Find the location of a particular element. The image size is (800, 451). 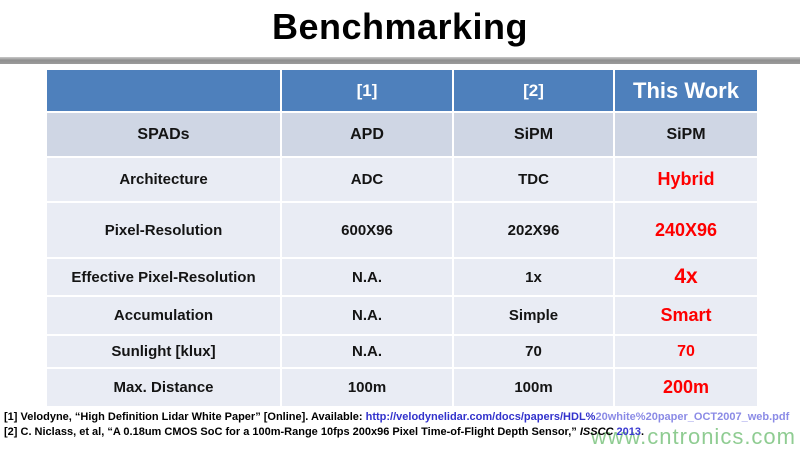

slide-title: Benchmarking is located at coordinates (400, 26).